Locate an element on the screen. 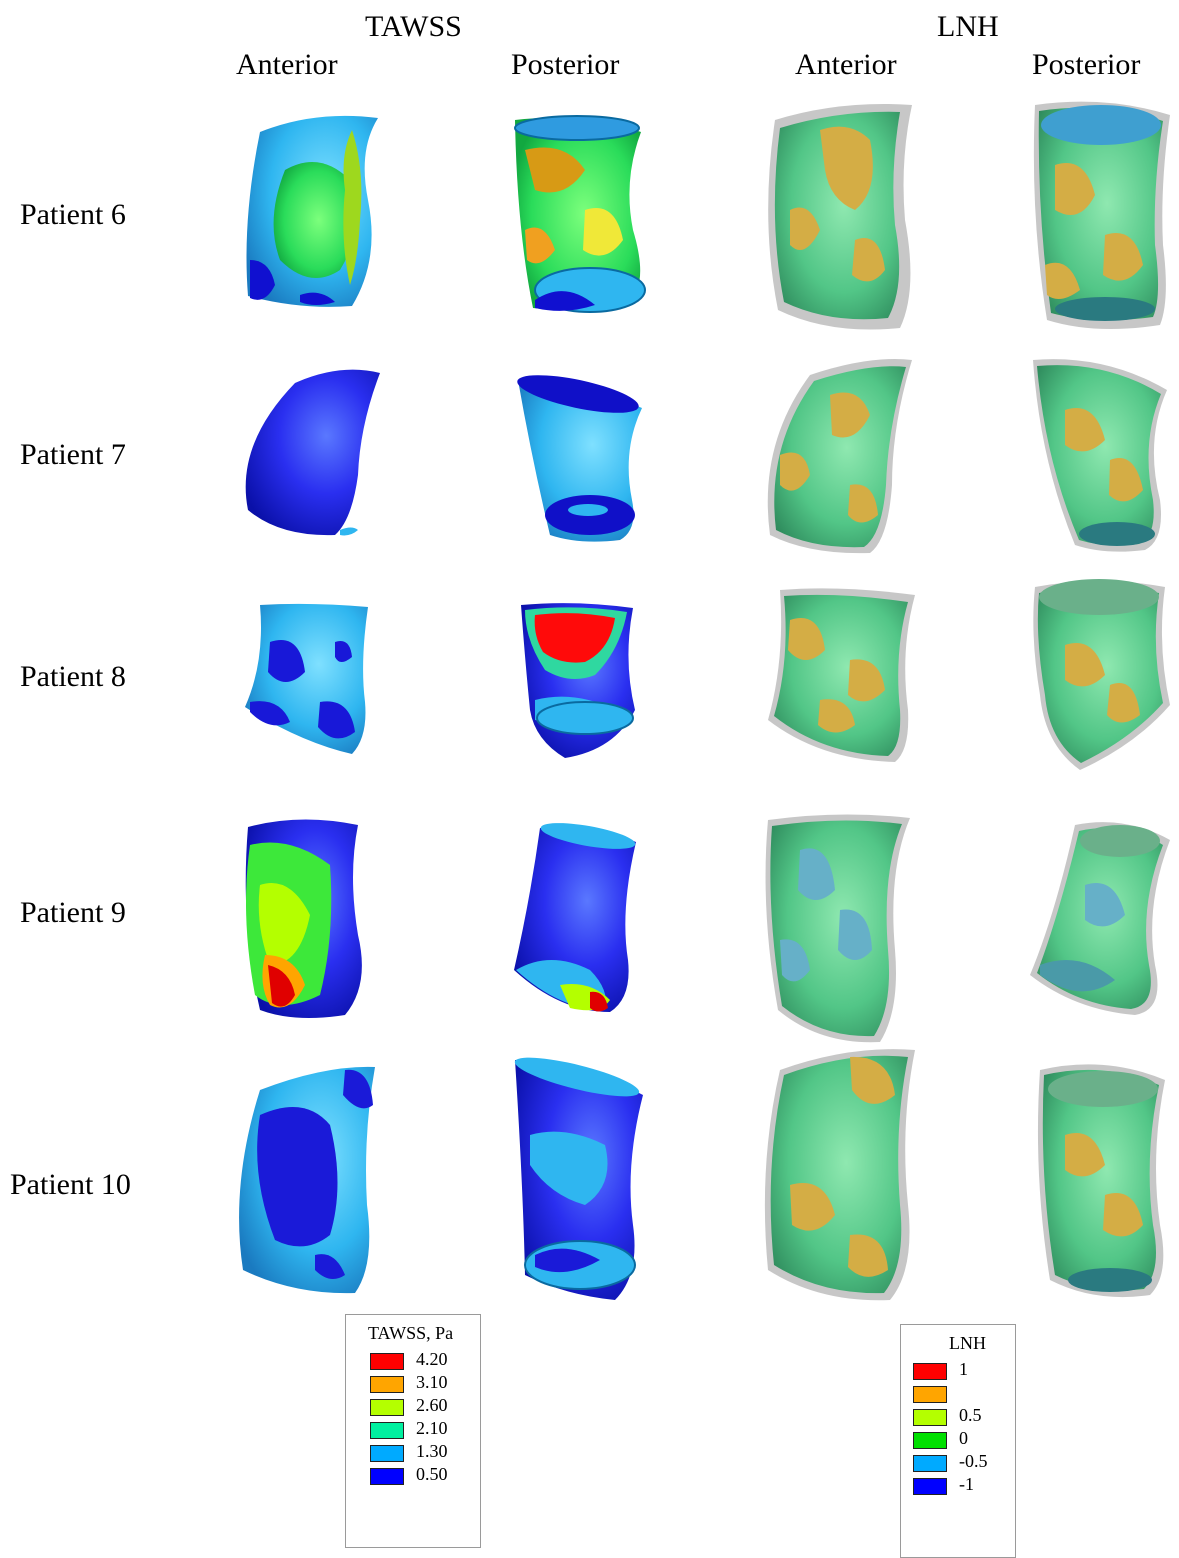  lnh-legend-level-label: -1 is located at coordinates (966, 1484).